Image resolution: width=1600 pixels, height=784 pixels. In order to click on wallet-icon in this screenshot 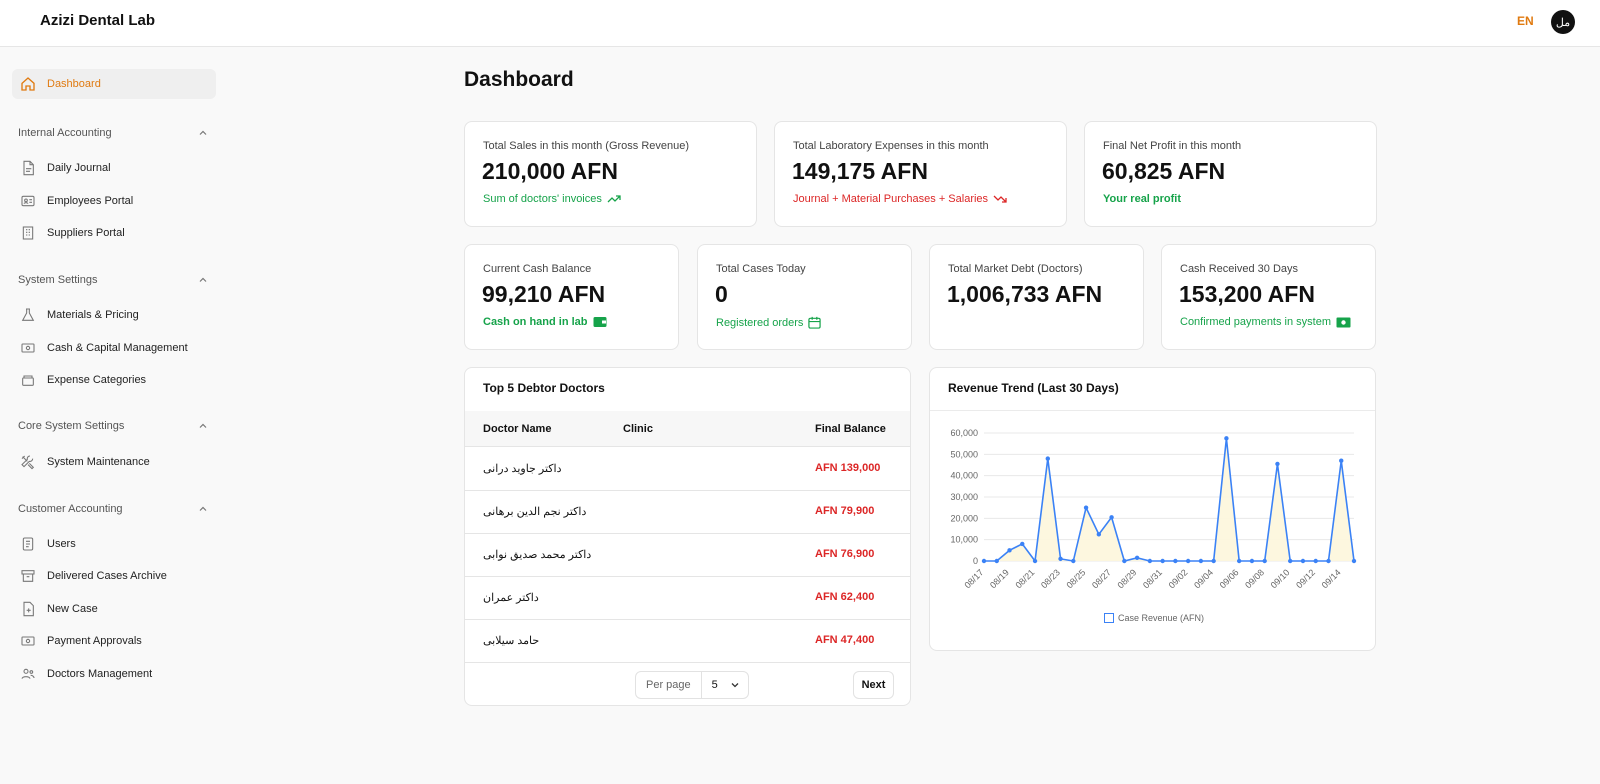, I will do `click(600, 322)`.